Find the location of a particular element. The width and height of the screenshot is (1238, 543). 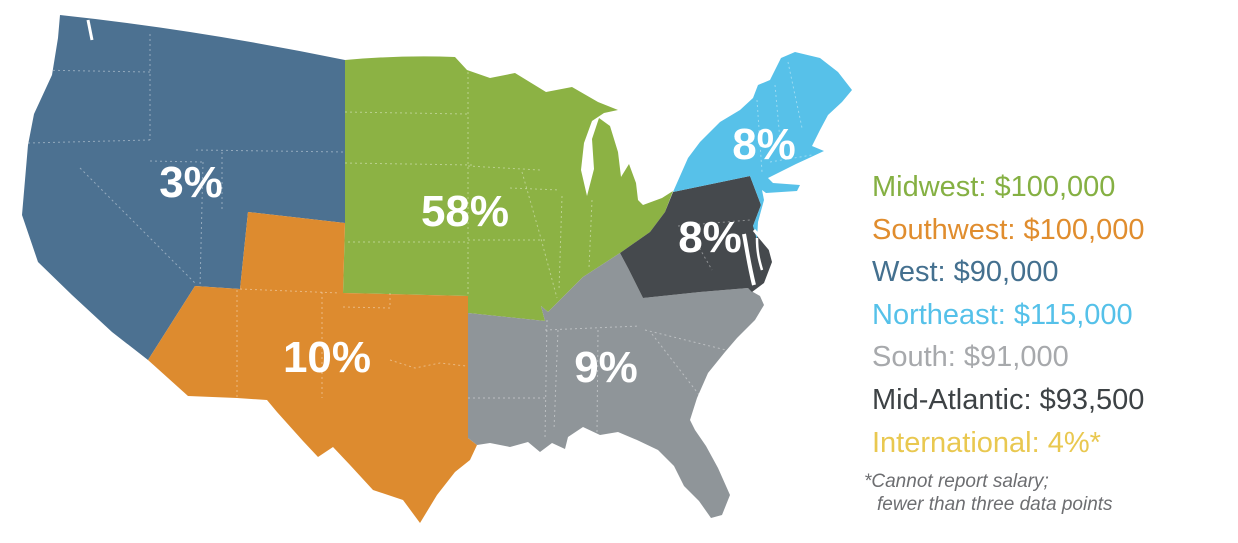

chesapeake-bay-east is located at coordinates (759, 254).